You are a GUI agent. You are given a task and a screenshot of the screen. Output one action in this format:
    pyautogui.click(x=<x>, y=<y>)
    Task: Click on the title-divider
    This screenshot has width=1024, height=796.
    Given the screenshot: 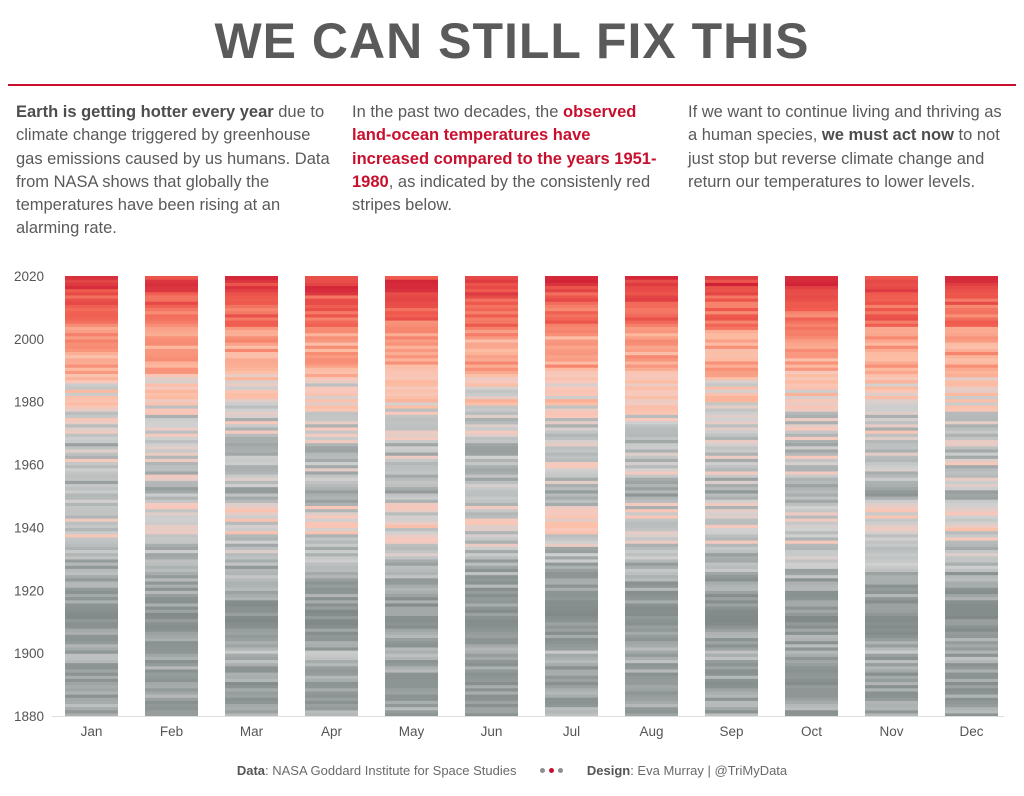 What is the action you would take?
    pyautogui.click(x=512, y=85)
    